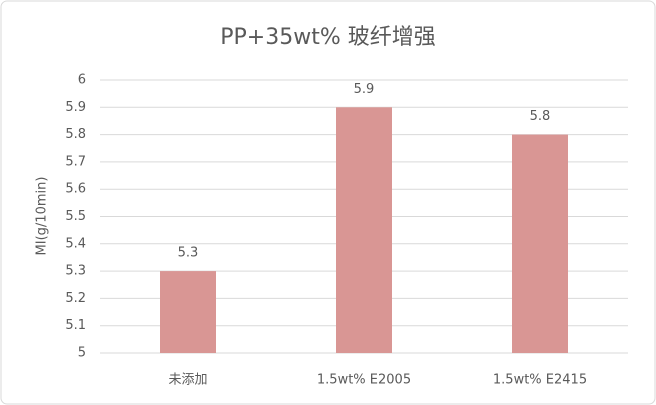 The width and height of the screenshot is (656, 405). What do you see at coordinates (82, 353) in the screenshot?
I see `y-tick-label: 5` at bounding box center [82, 353].